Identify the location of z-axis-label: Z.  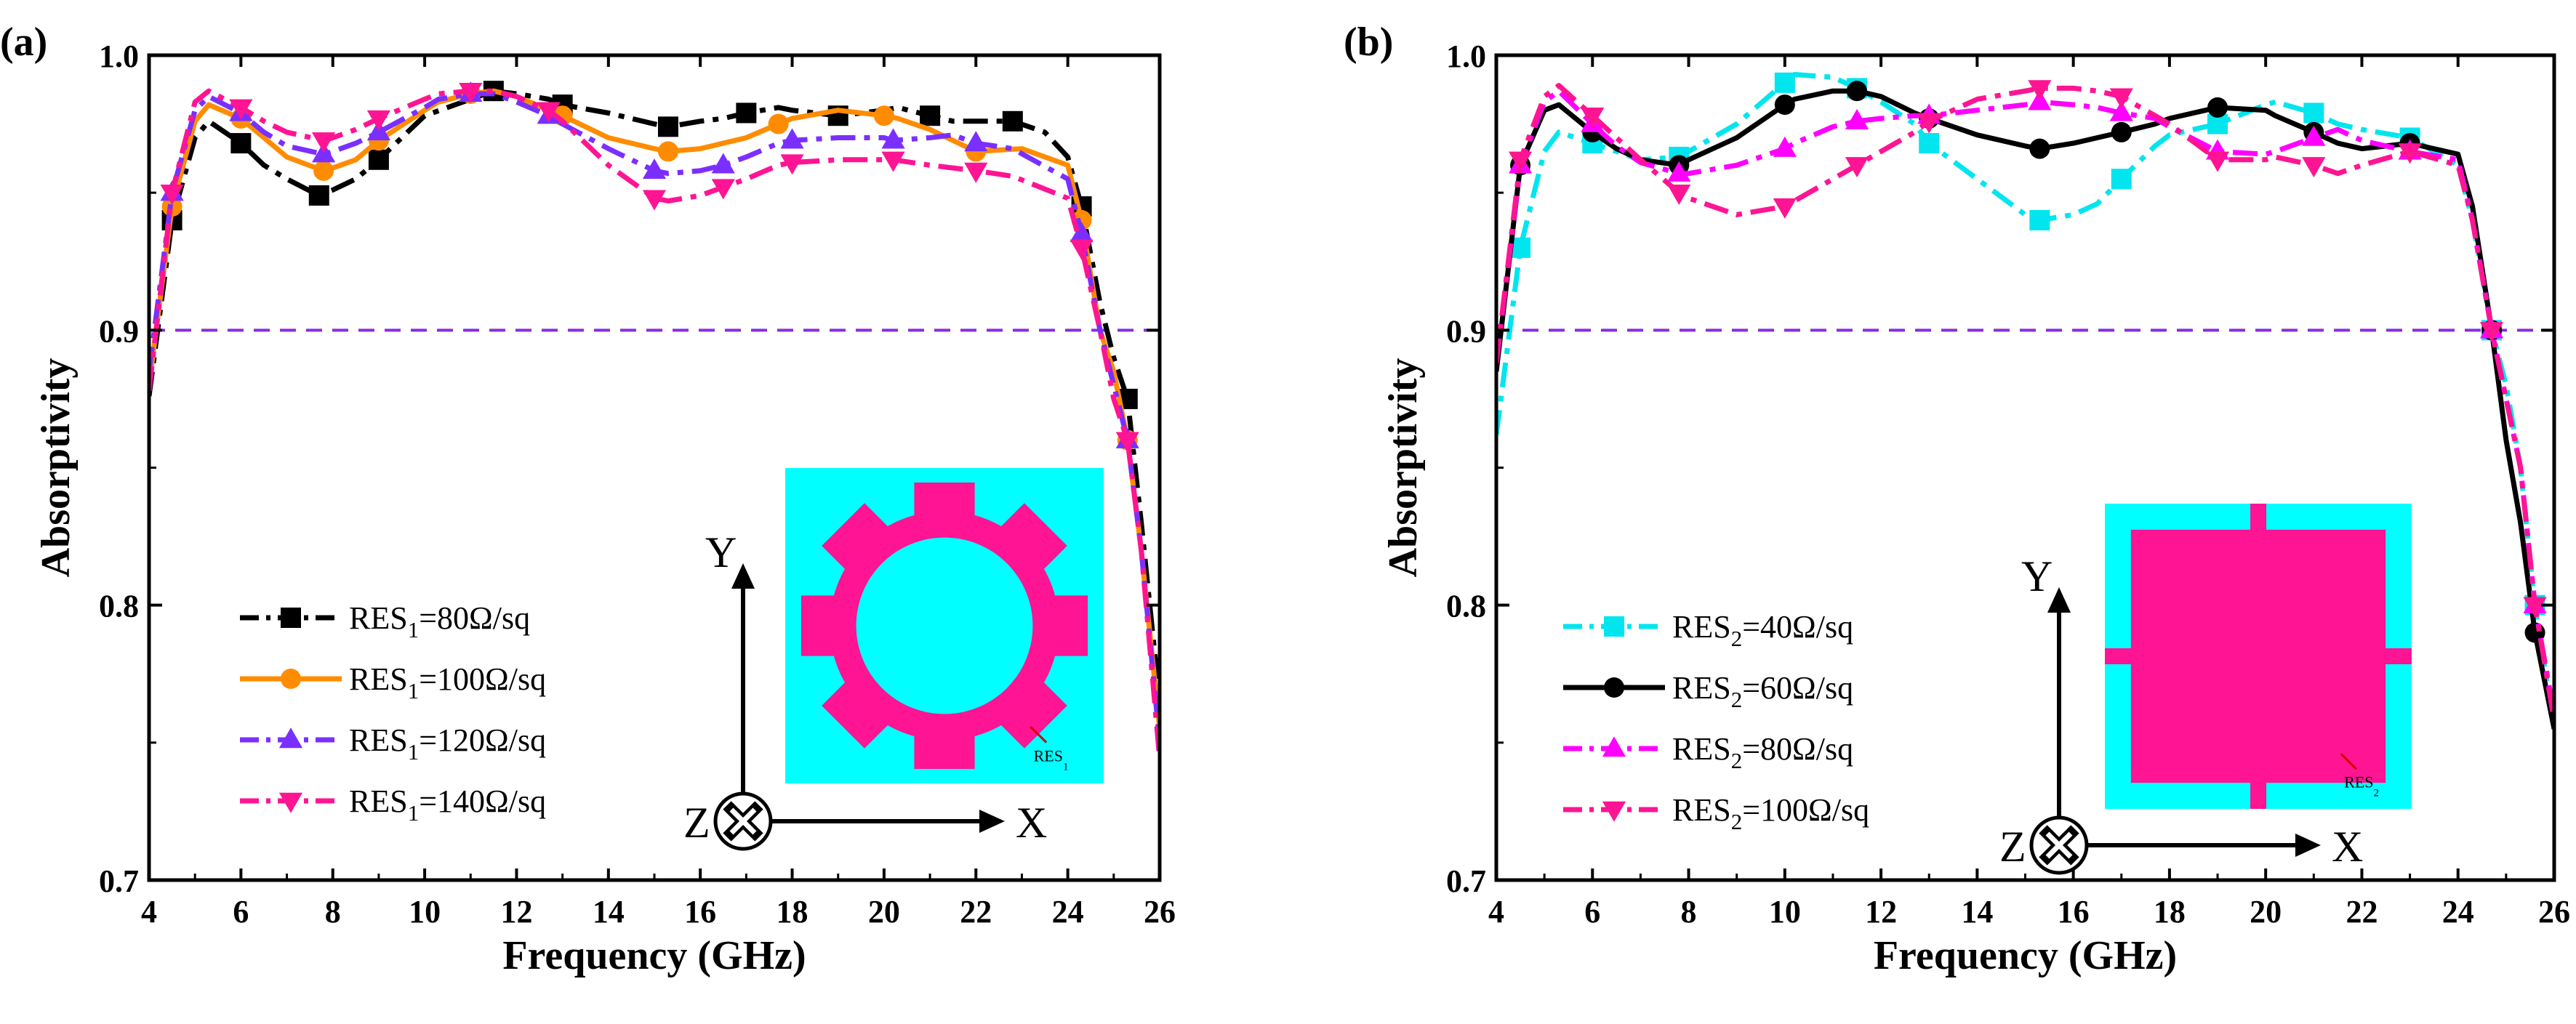
(2012, 847).